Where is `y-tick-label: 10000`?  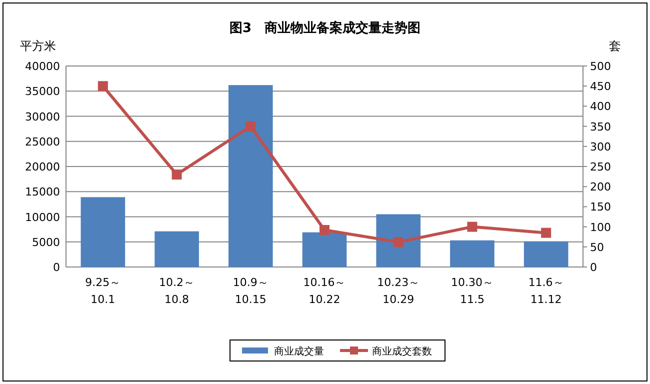
y-tick-label: 10000 is located at coordinates (42, 217).